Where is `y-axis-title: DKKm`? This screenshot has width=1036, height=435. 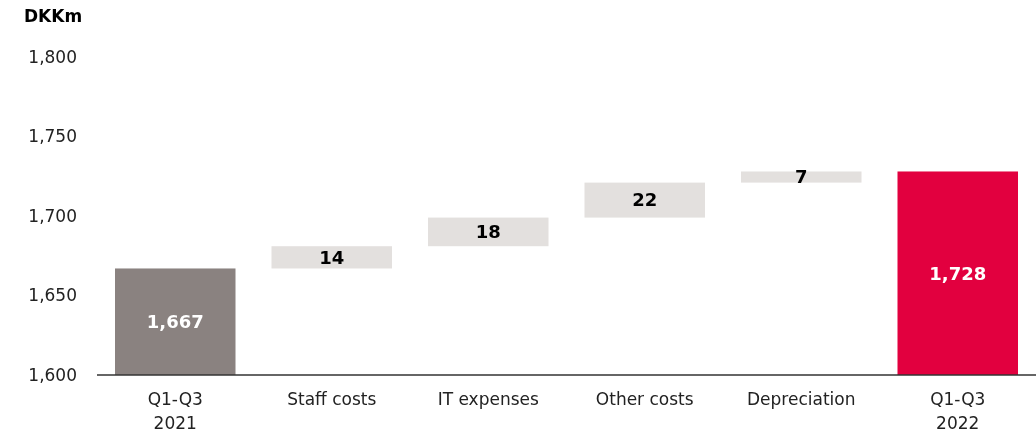 y-axis-title: DKKm is located at coordinates (53, 16).